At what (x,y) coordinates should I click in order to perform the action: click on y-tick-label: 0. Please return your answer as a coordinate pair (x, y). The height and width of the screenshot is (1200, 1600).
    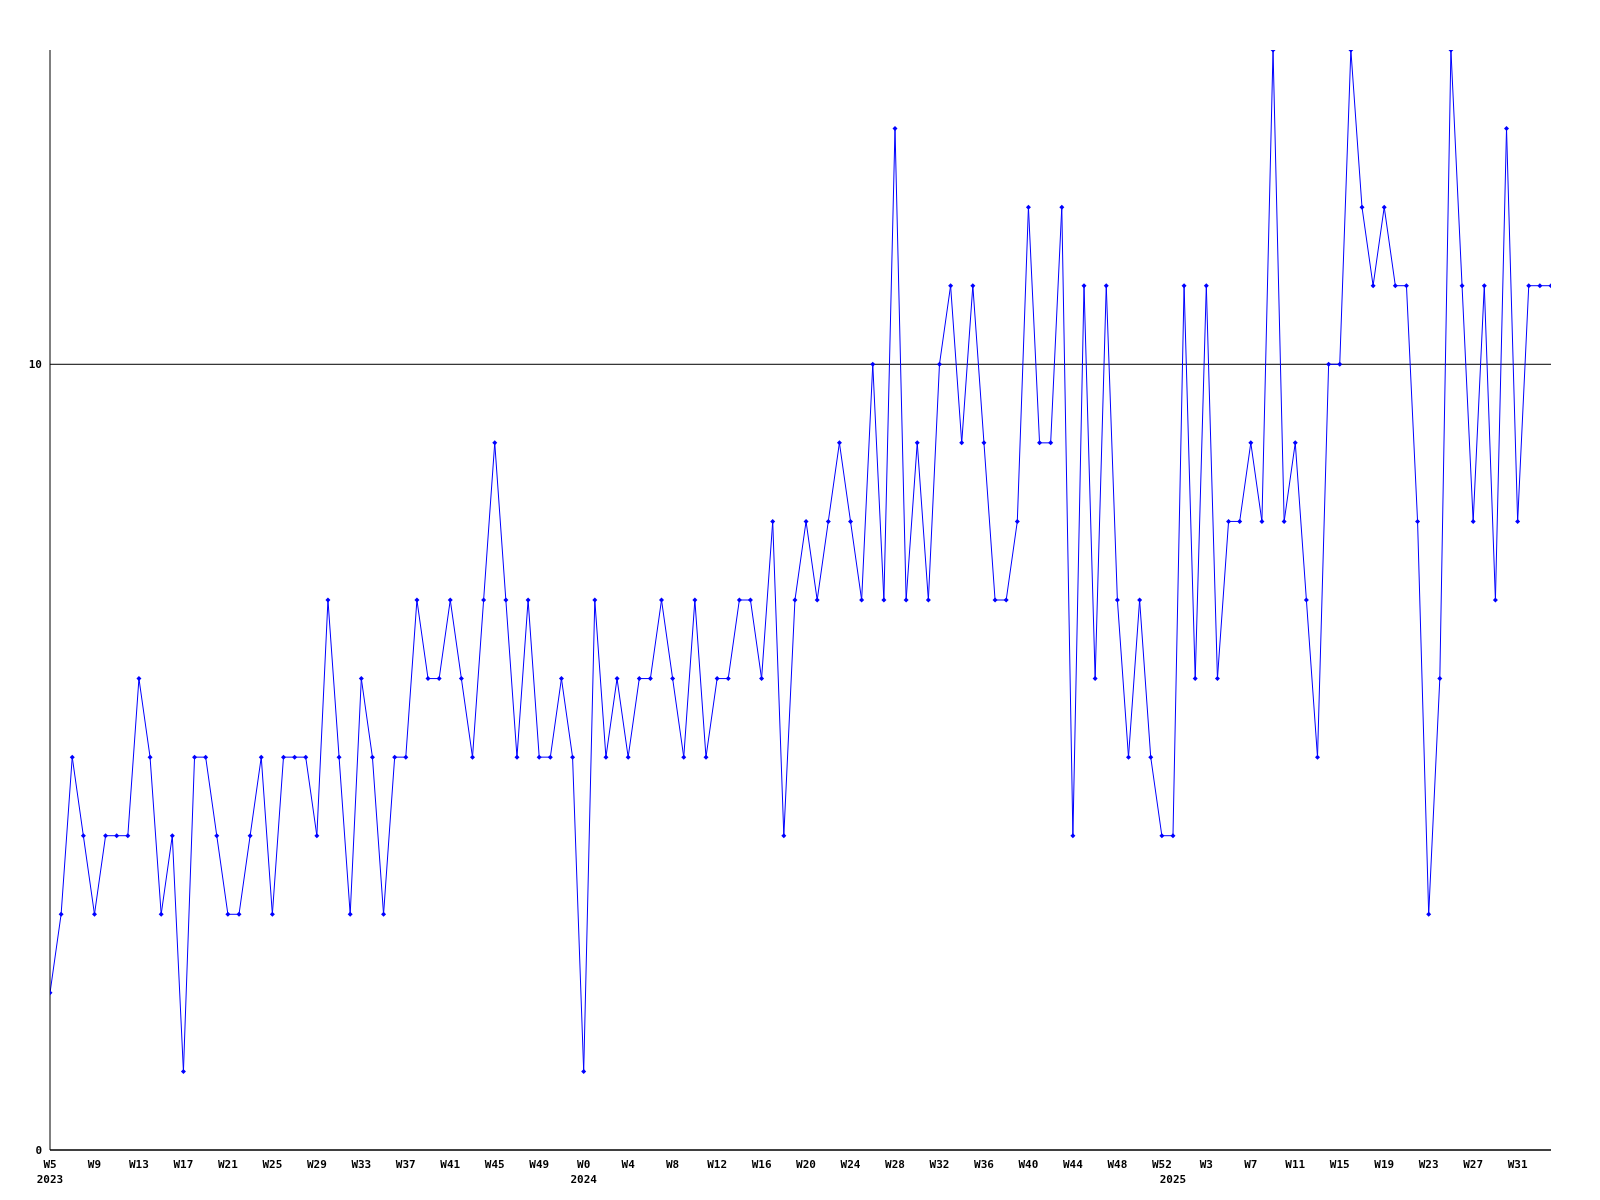
    Looking at the image, I should click on (38, 1150).